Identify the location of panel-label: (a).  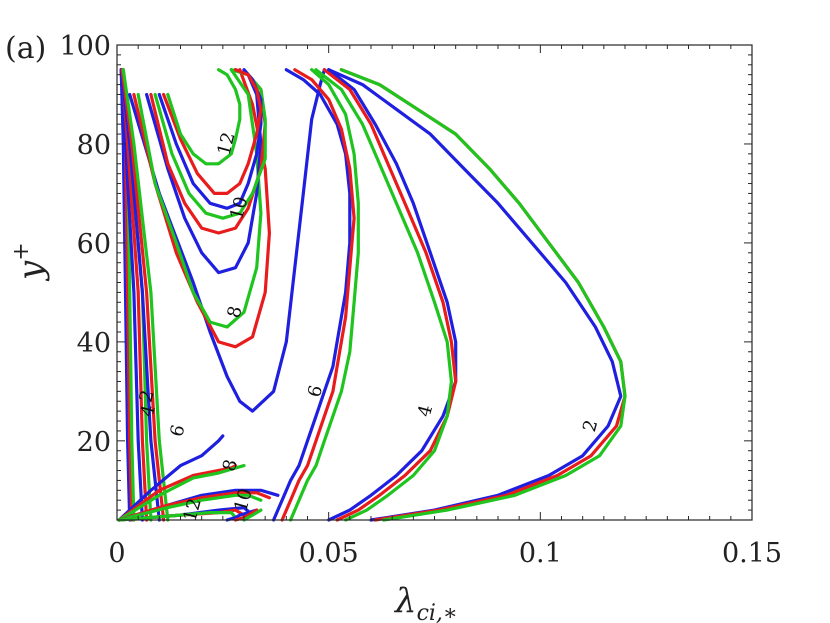
(25, 48).